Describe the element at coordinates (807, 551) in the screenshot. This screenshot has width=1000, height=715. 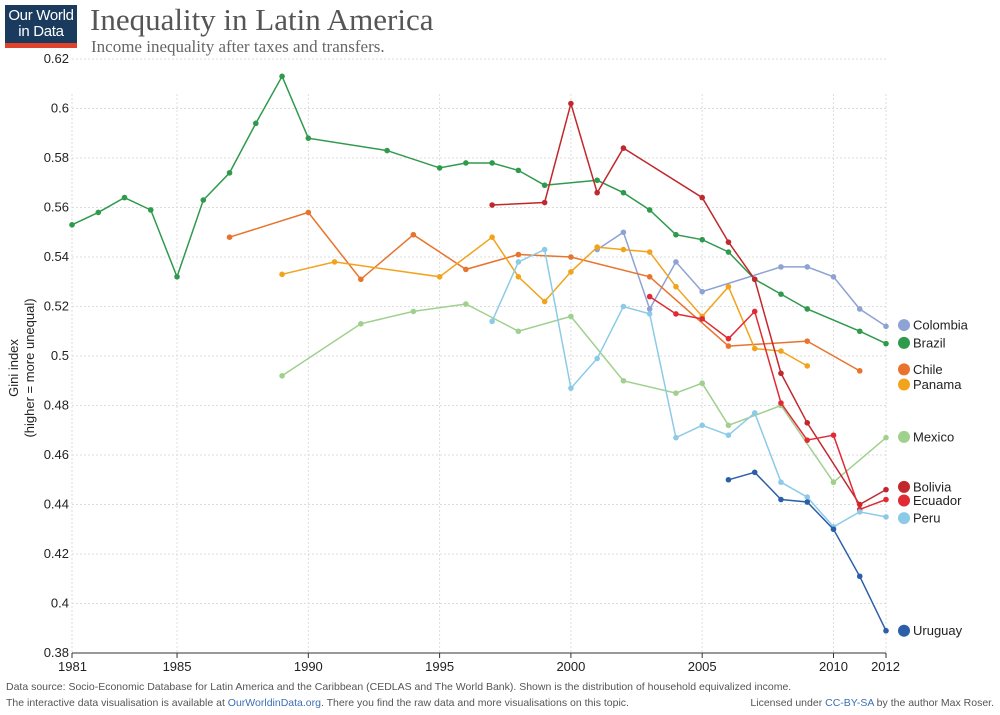
I see `series-uruguay` at that location.